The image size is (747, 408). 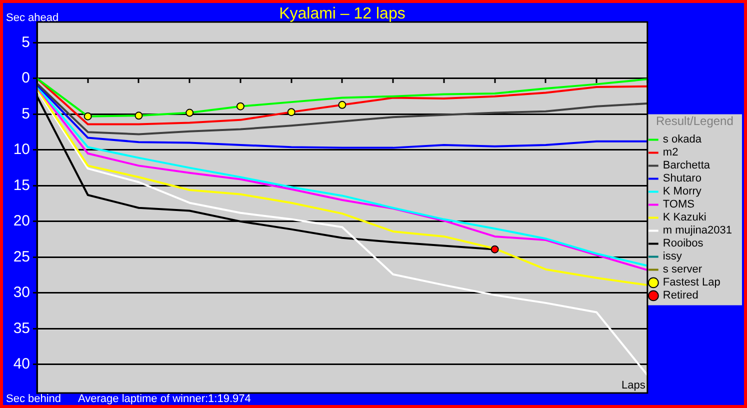 I want to click on legend-label: K Morry, so click(x=682, y=192).